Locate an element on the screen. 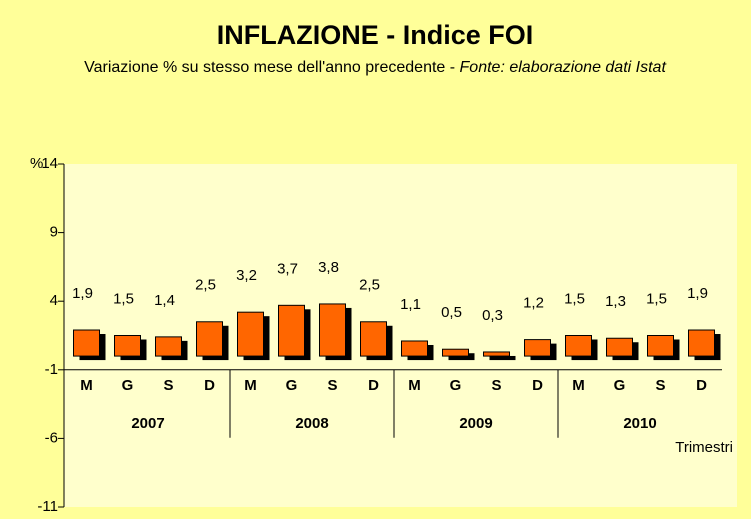 The height and width of the screenshot is (519, 751). source: Fonte: elaborazione dati Istat is located at coordinates (562, 67).